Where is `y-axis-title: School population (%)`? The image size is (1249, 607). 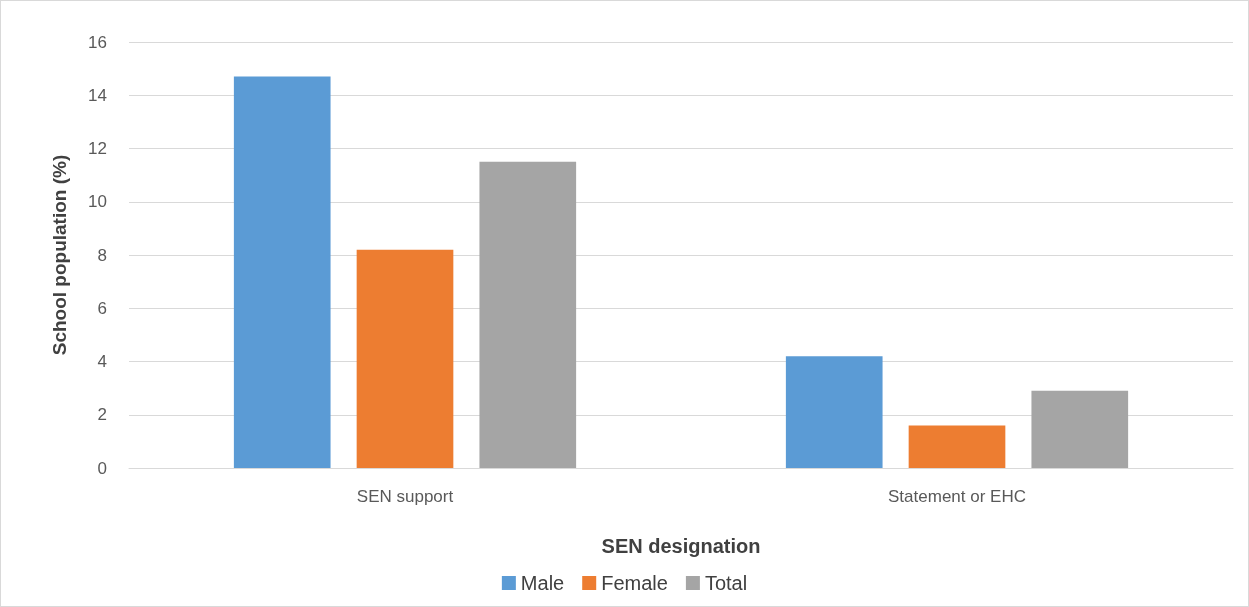 y-axis-title: School population (%) is located at coordinates (59, 255).